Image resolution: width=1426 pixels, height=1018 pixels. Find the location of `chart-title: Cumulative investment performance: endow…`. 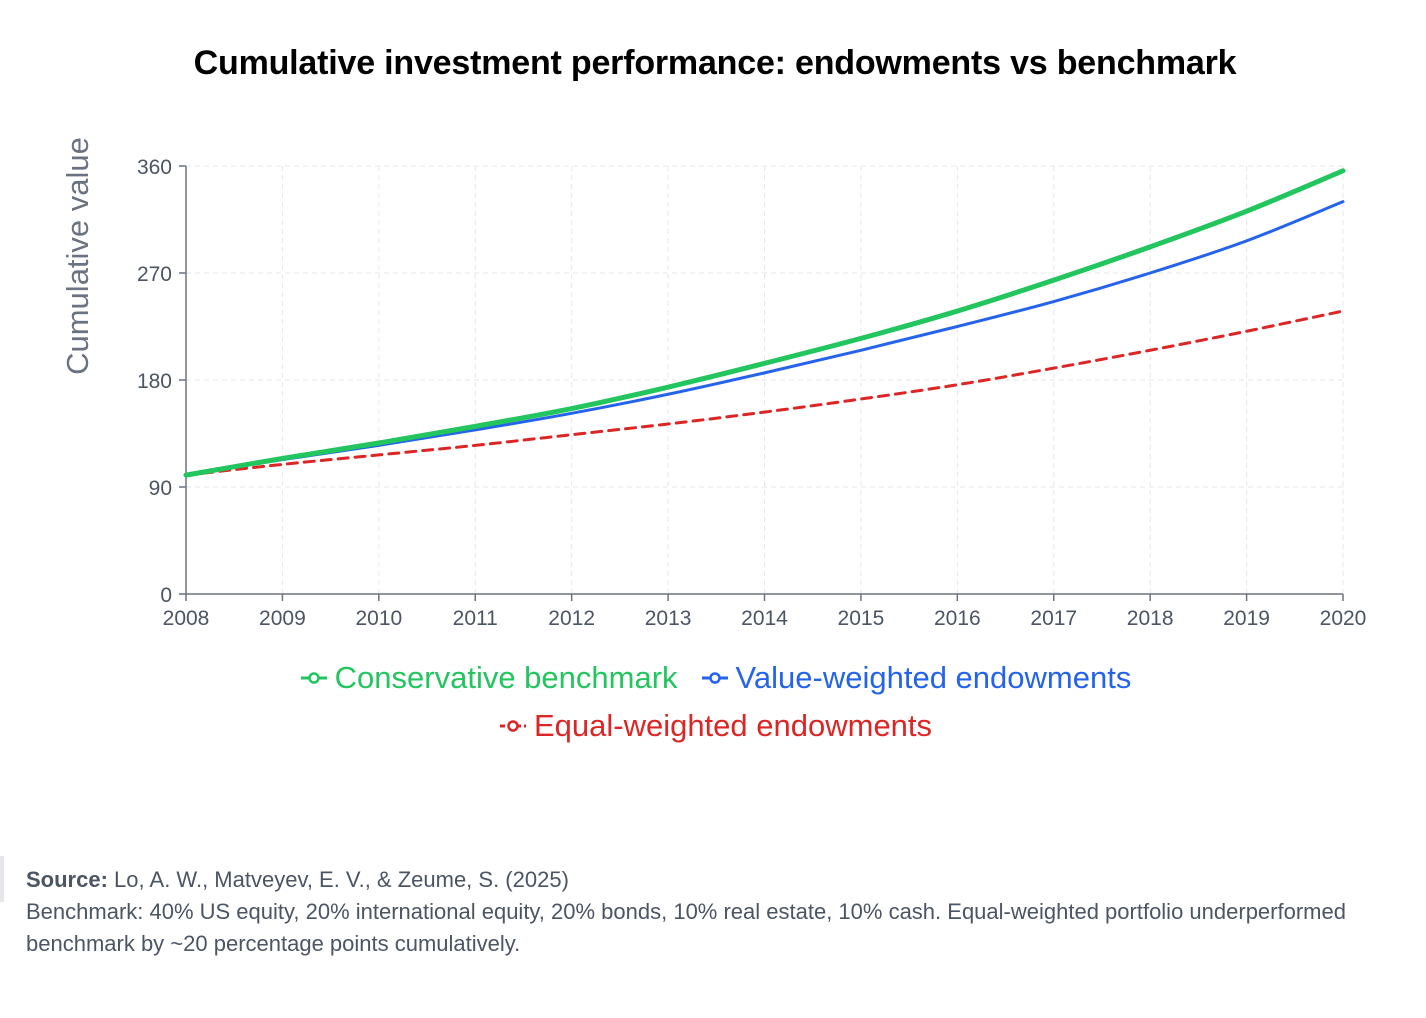

chart-title: Cumulative investment performance: endow… is located at coordinates (715, 63).